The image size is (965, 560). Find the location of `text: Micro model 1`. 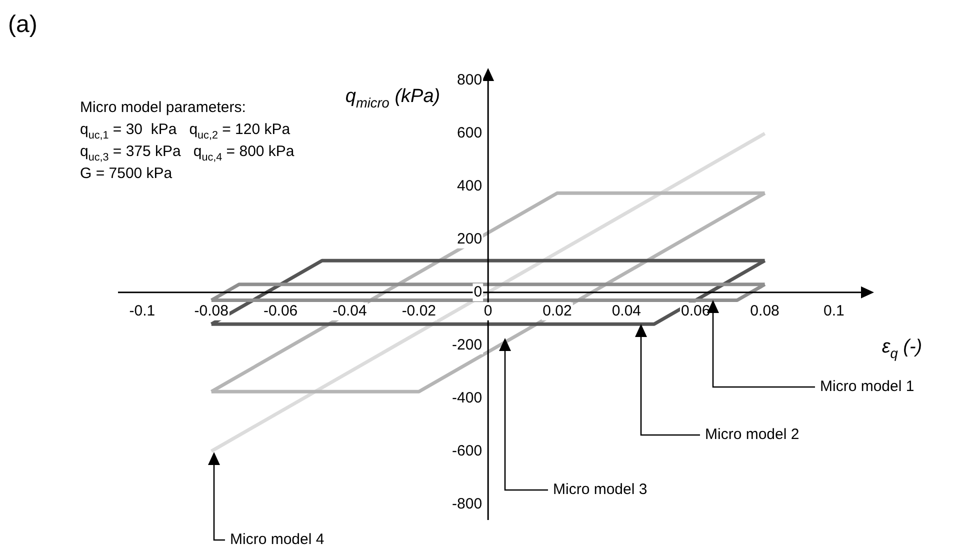

text: Micro model 1 is located at coordinates (867, 387).